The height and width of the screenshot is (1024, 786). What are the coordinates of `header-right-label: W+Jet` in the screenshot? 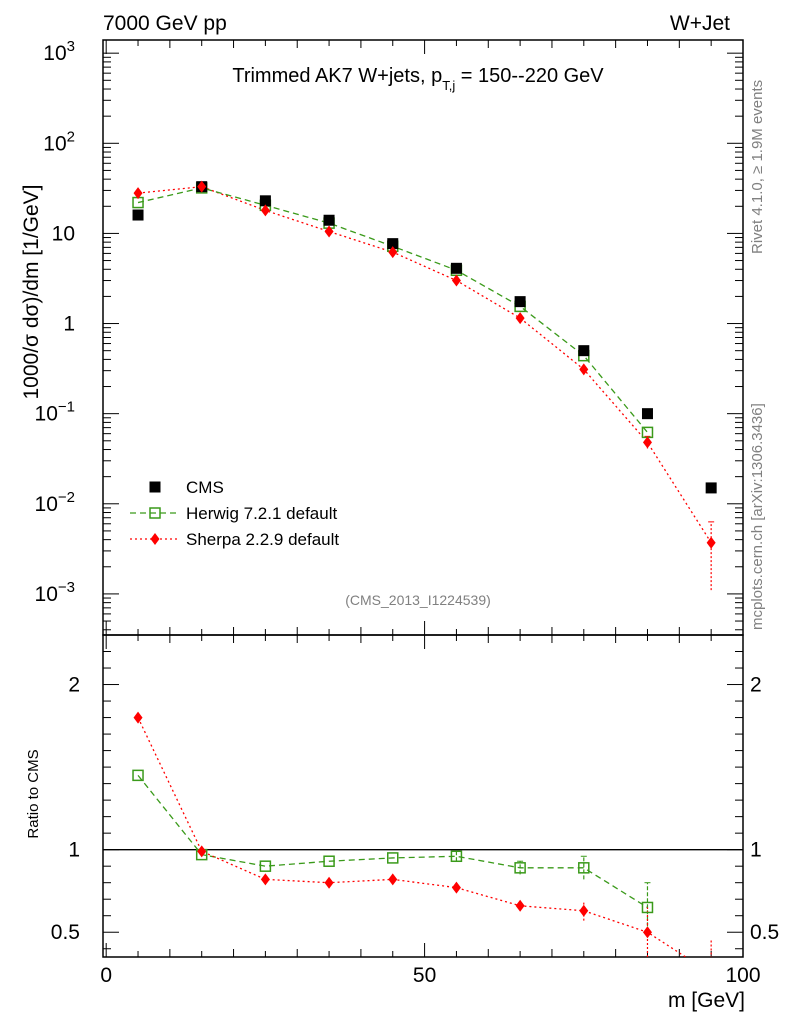 It's located at (700, 23).